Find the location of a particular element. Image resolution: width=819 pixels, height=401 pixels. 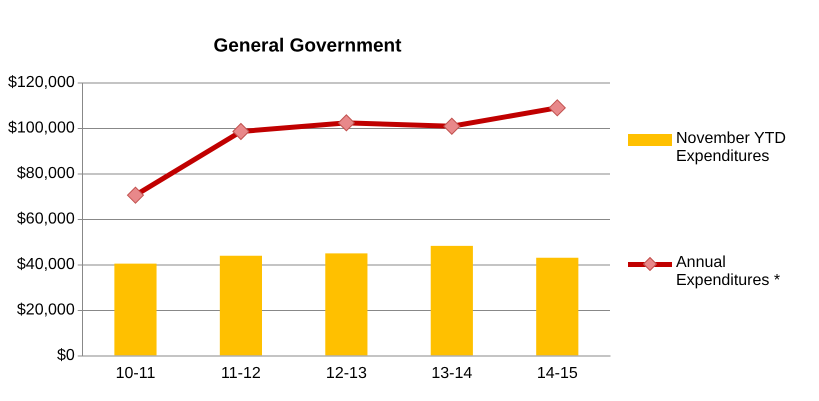

y-tick-label: $60,000 is located at coordinates (45, 219).